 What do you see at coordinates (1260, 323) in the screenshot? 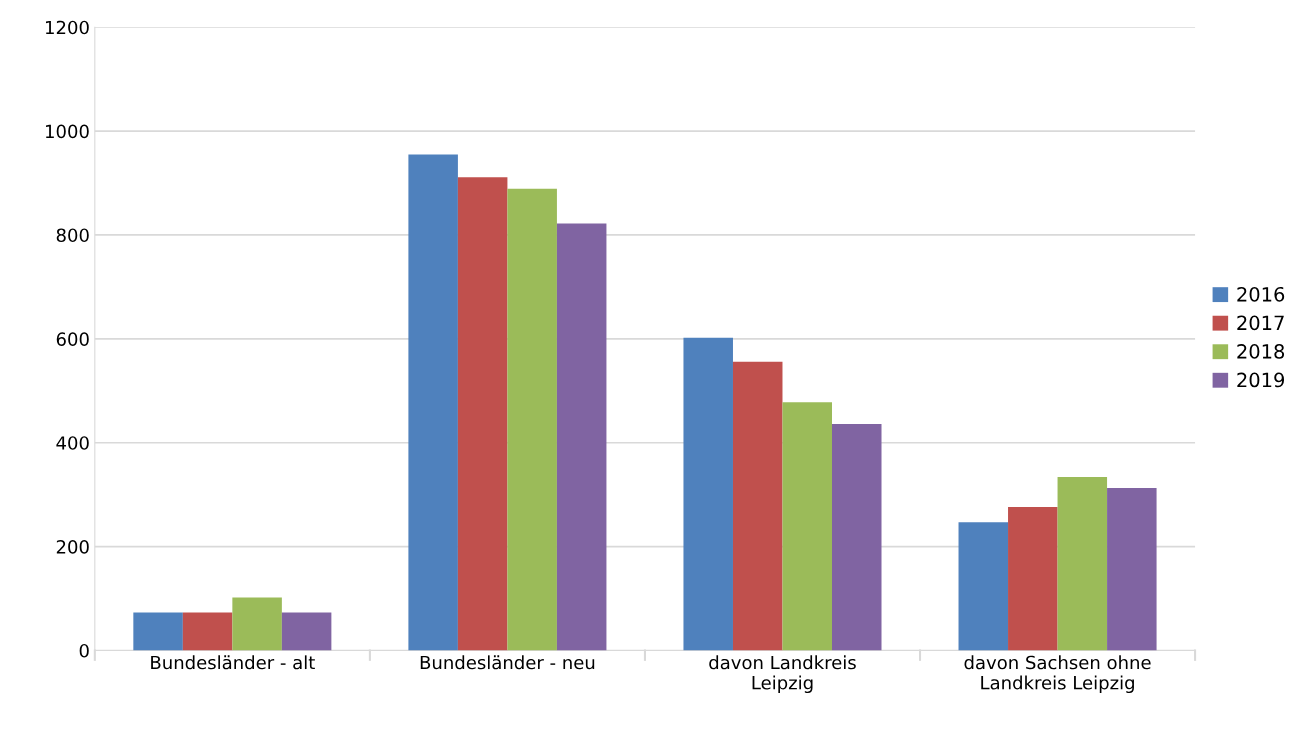
I see `legend-label: 2017` at bounding box center [1260, 323].